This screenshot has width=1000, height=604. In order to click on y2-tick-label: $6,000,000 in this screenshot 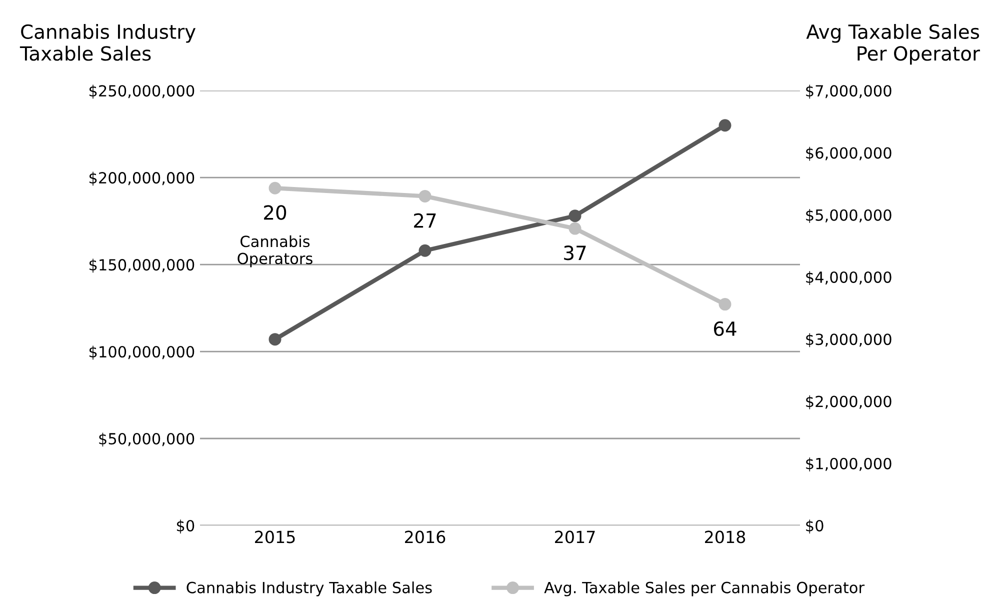, I will do `click(849, 153)`.